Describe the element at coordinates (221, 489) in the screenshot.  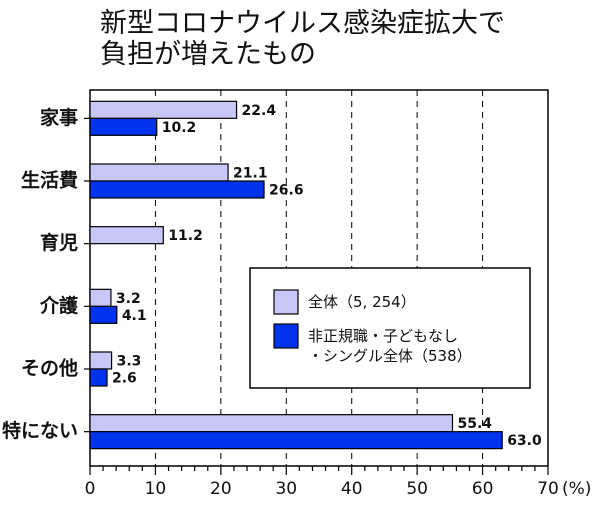
I see `x-tick-label: 20` at that location.